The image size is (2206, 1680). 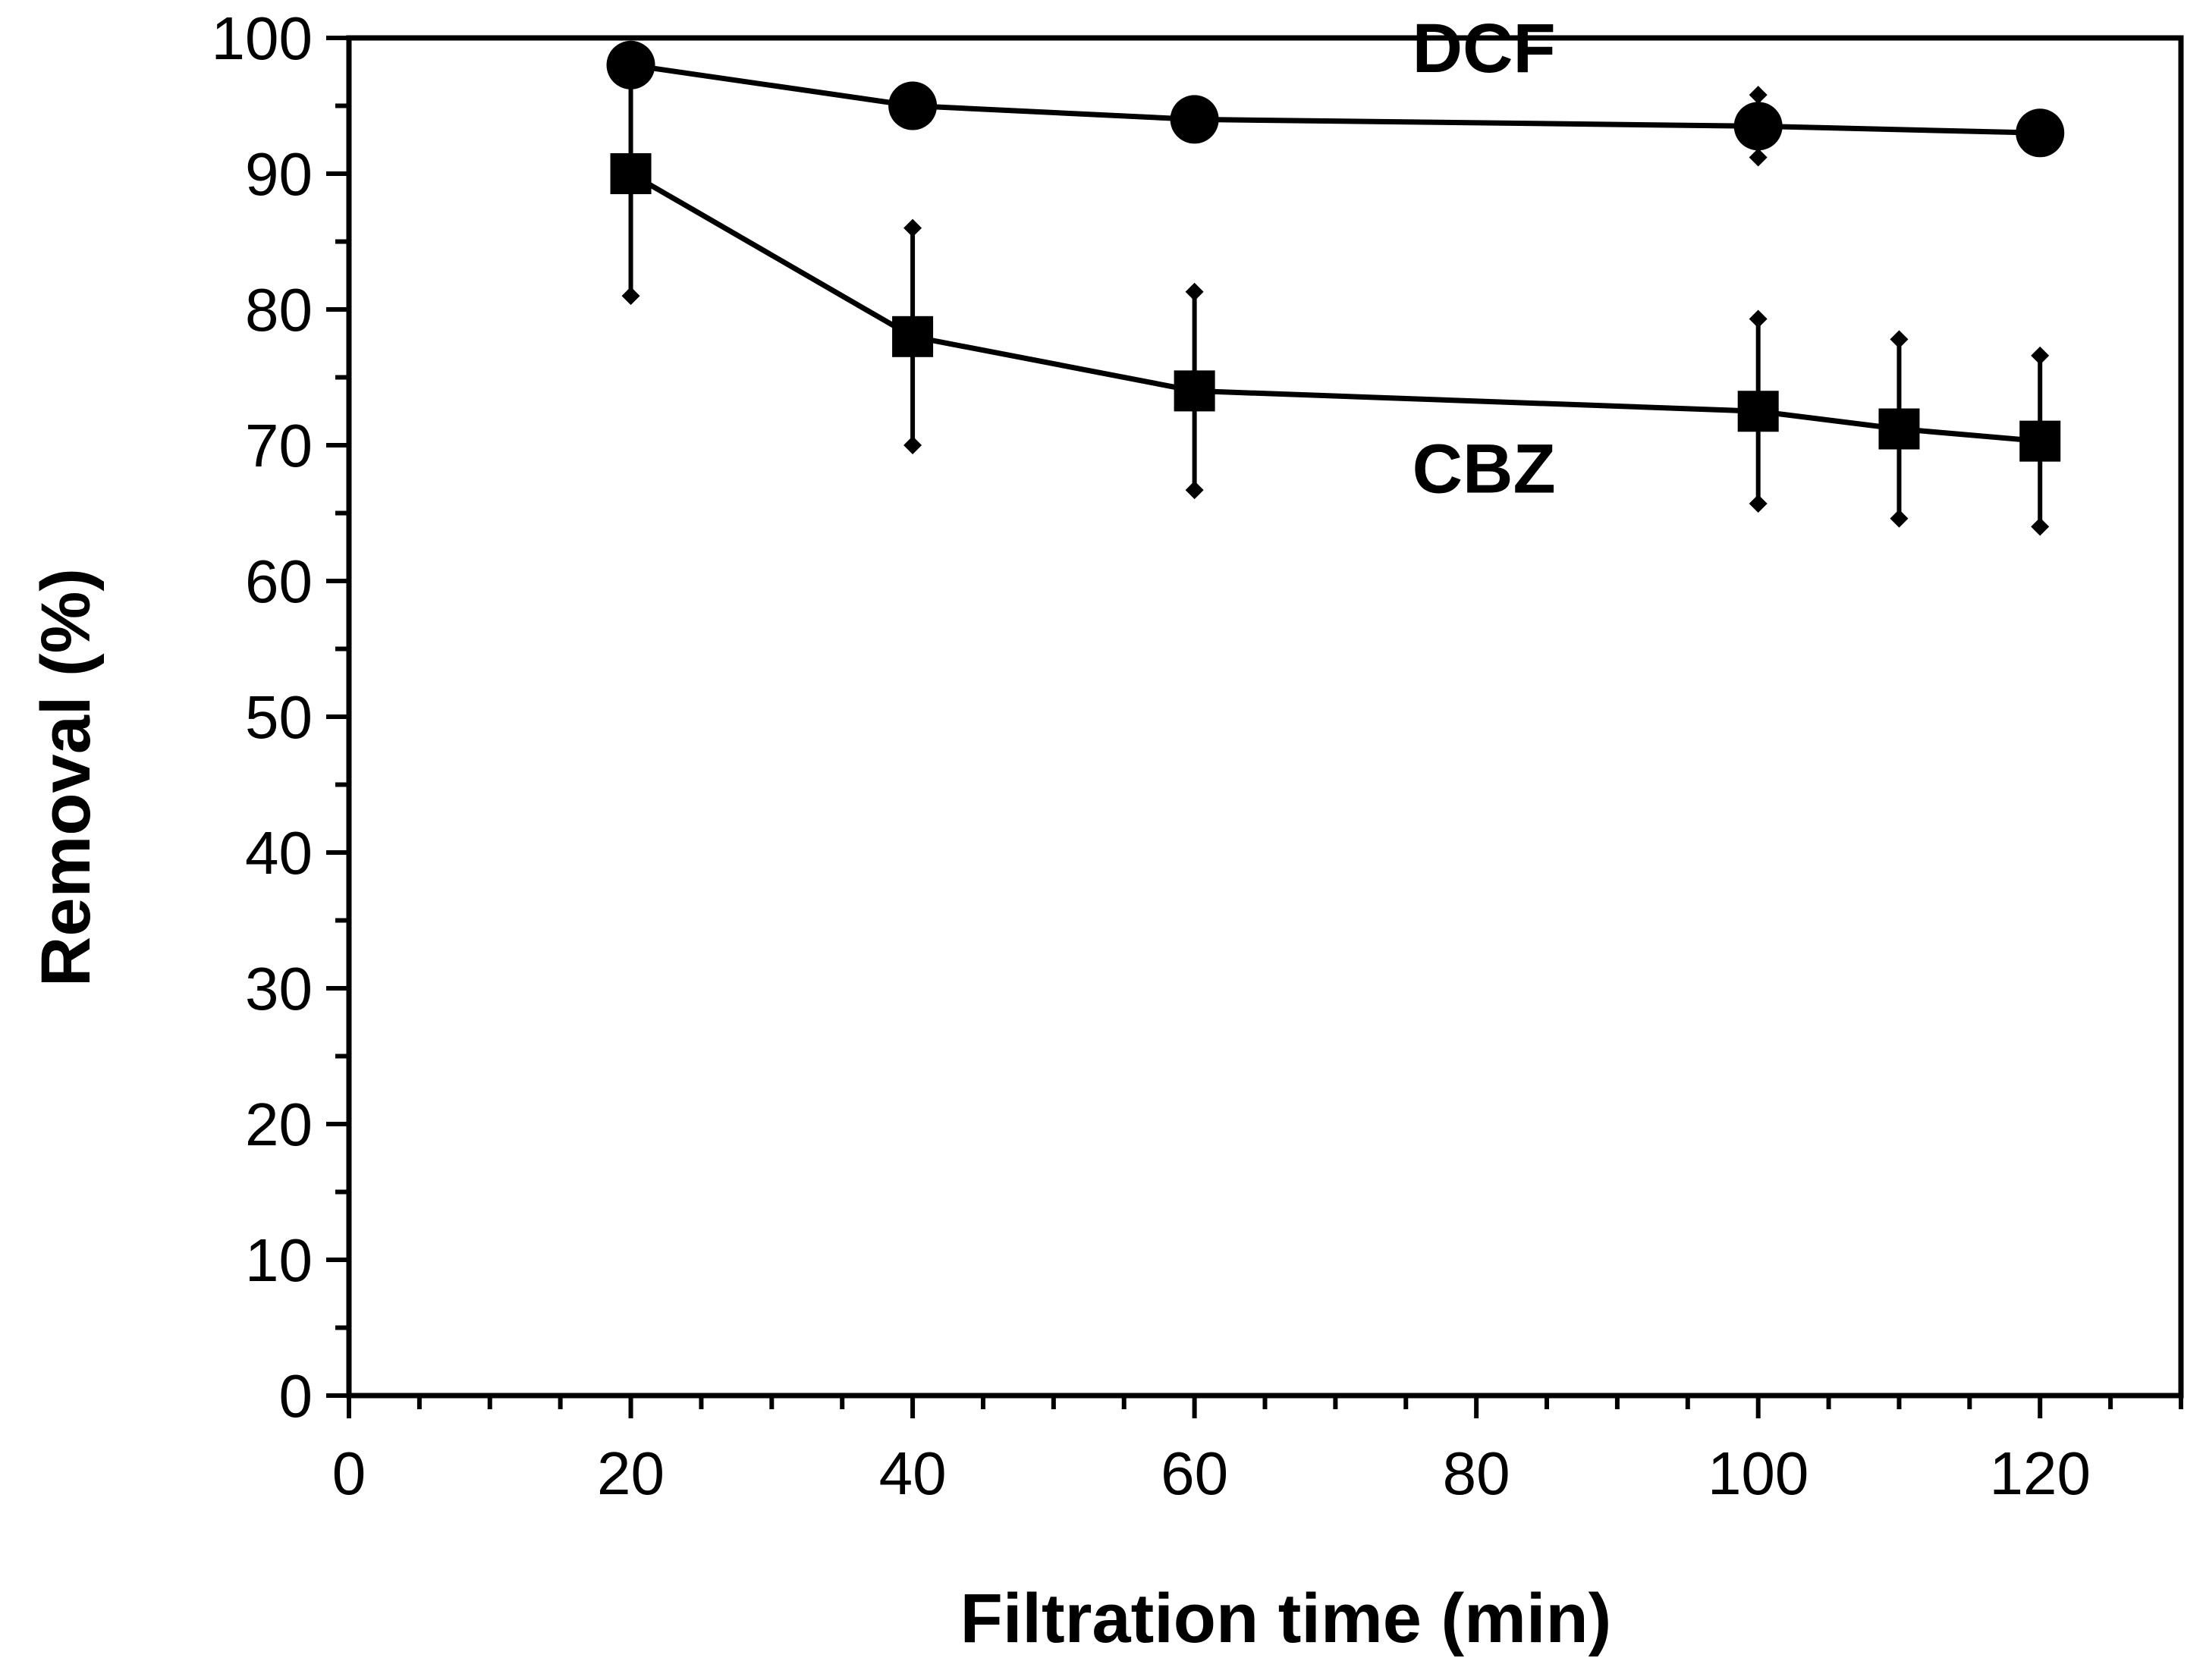 I want to click on y-tick-label: 50, so click(x=279, y=717).